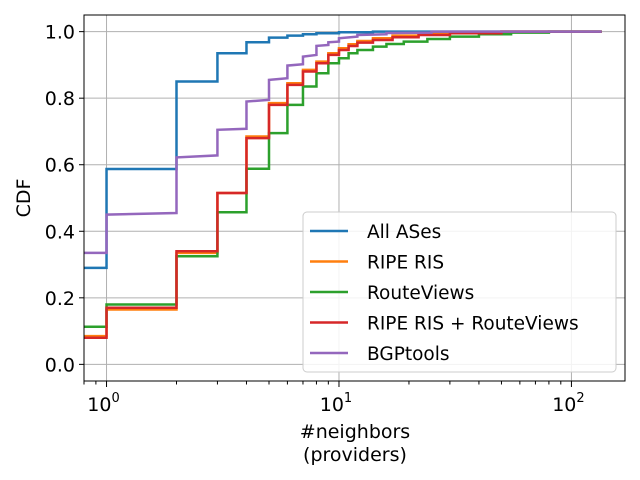 The height and width of the screenshot is (480, 640). Describe the element at coordinates (405, 263) in the screenshot. I see `legend-label-2: RIPE RIS` at that location.